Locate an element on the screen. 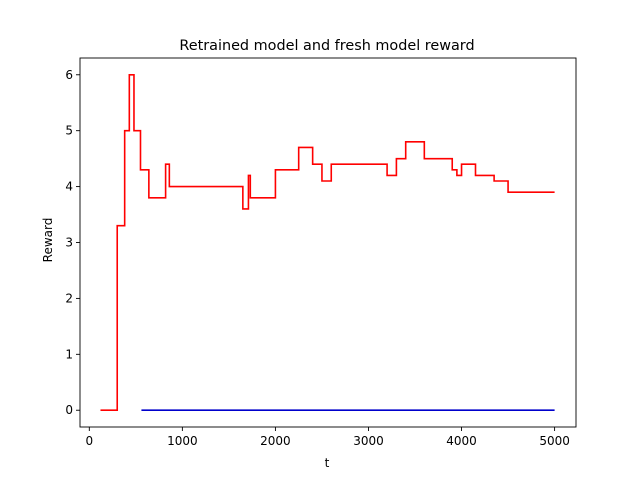 The image size is (640, 480). y-axis-label: Reward is located at coordinates (48, 240).